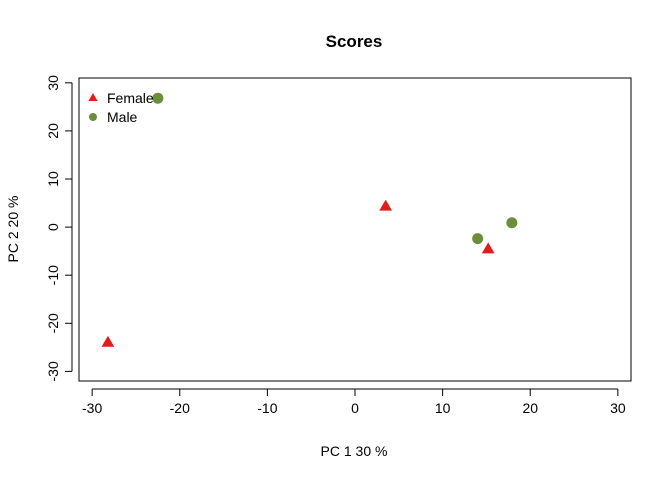 The image size is (672, 480). What do you see at coordinates (53, 131) in the screenshot?
I see `y-tick-label: 20` at bounding box center [53, 131].